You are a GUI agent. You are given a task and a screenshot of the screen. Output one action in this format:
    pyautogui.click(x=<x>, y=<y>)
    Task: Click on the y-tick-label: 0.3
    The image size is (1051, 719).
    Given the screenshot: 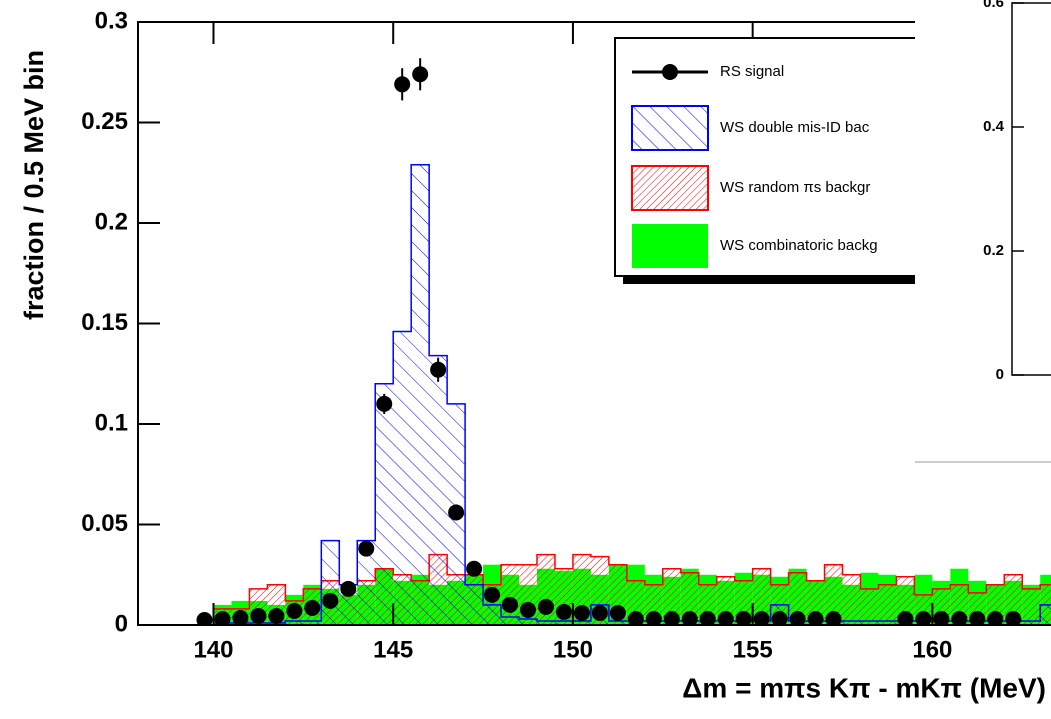 What is the action you would take?
    pyautogui.click(x=111, y=20)
    